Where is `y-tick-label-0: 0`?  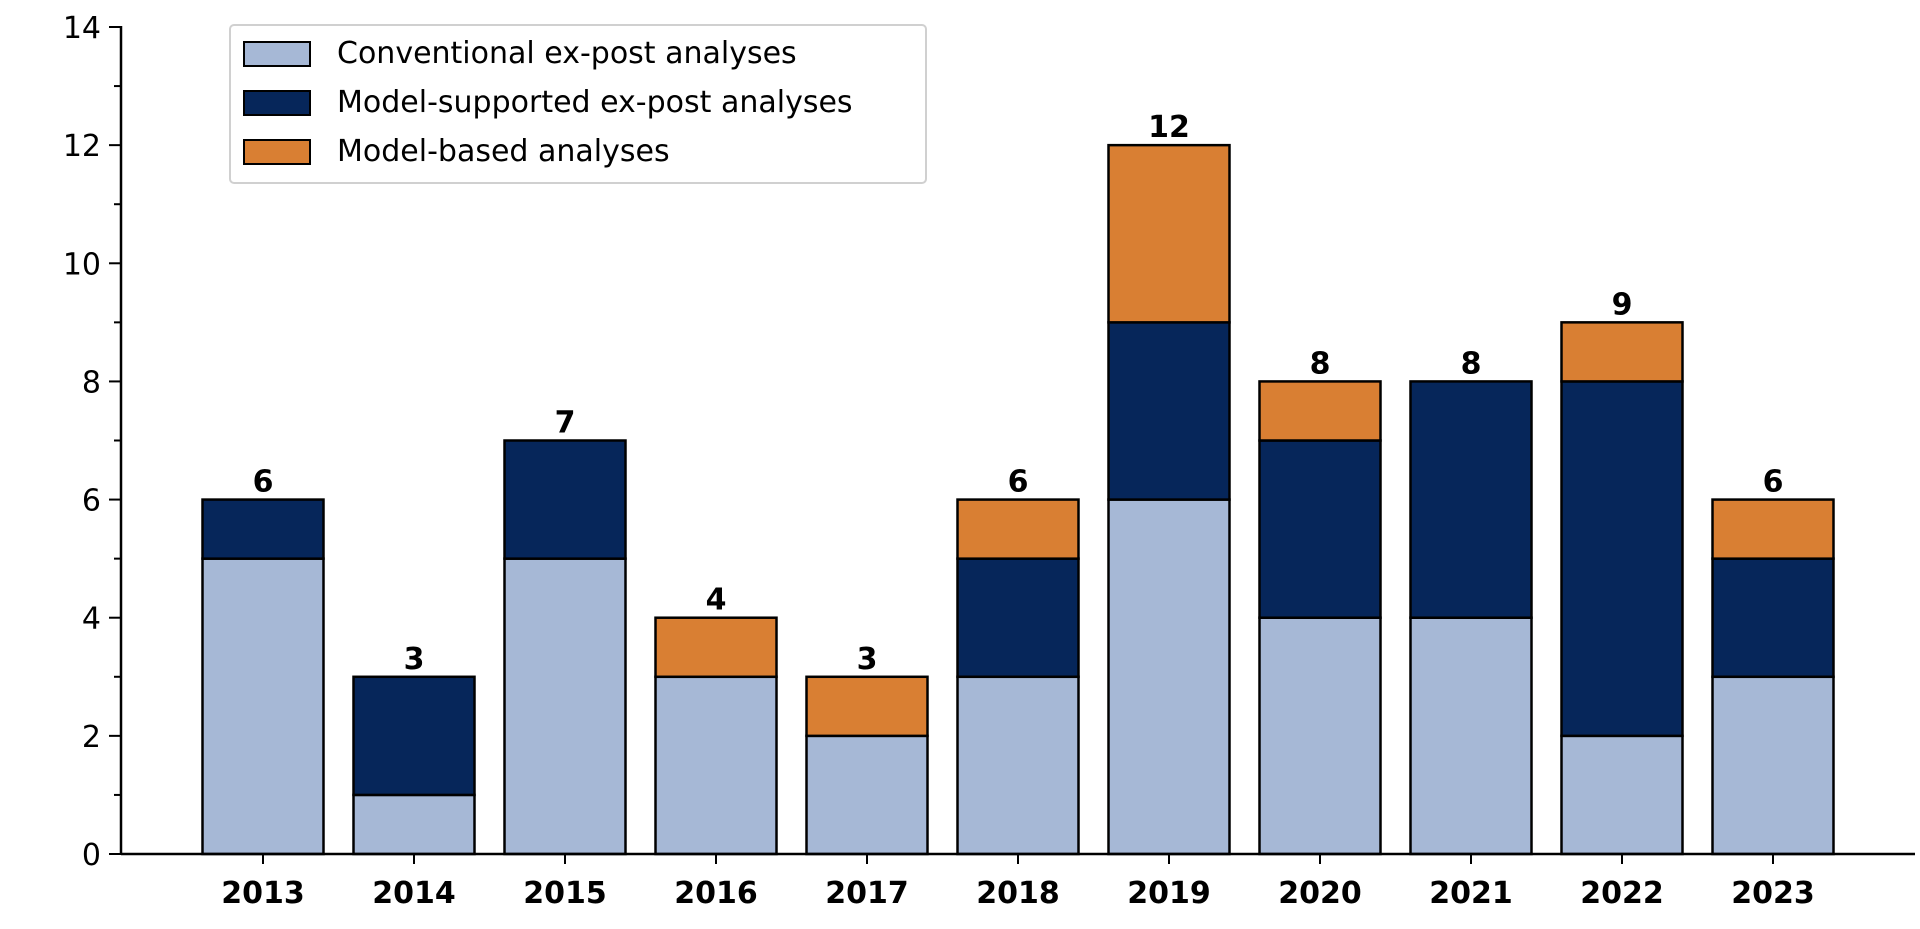 y-tick-label-0: 0 is located at coordinates (91, 855).